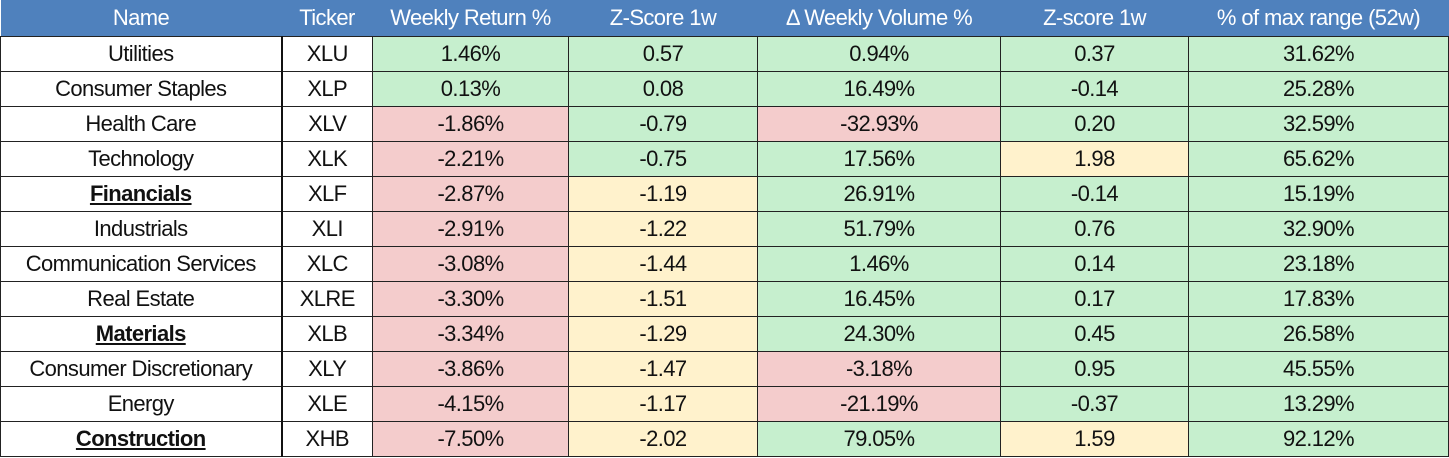  Describe the element at coordinates (141, 89) in the screenshot. I see `name-cell: Consumer Staples` at that location.